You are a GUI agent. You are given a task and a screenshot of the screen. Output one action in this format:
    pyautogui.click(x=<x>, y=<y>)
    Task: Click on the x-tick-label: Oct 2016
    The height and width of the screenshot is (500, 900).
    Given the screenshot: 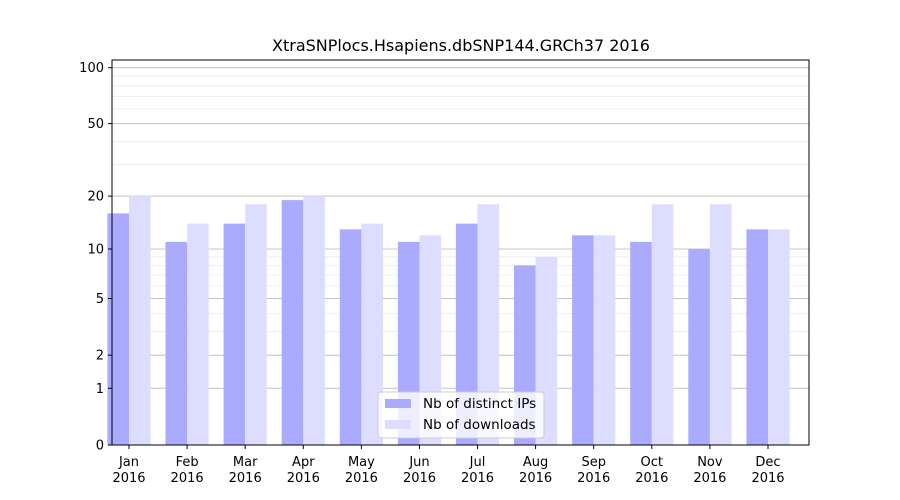 What is the action you would take?
    pyautogui.click(x=651, y=470)
    